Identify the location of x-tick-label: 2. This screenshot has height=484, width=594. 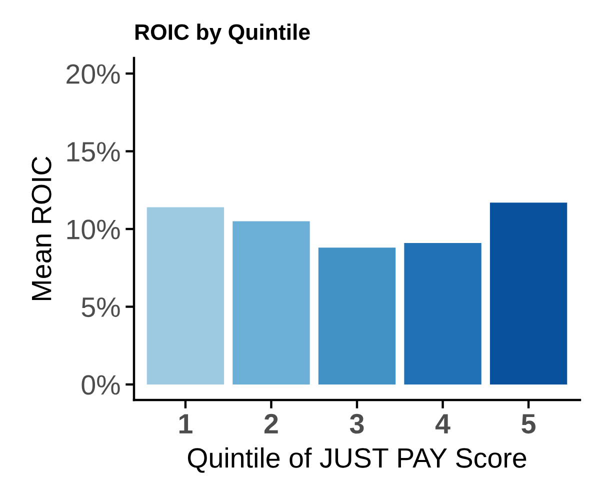
(271, 424).